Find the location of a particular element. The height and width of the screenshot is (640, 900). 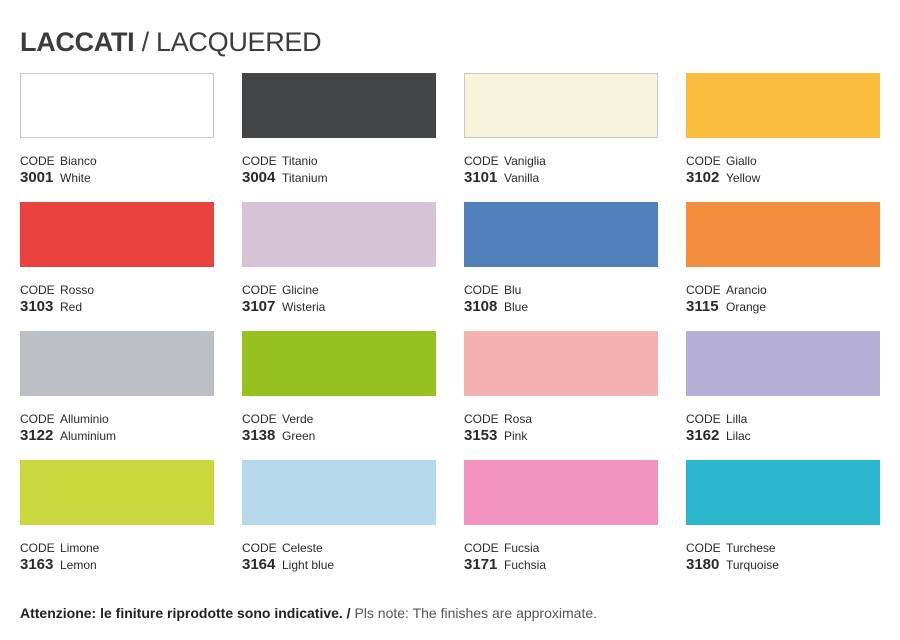

title-italian: LACCATI is located at coordinates (77, 42).